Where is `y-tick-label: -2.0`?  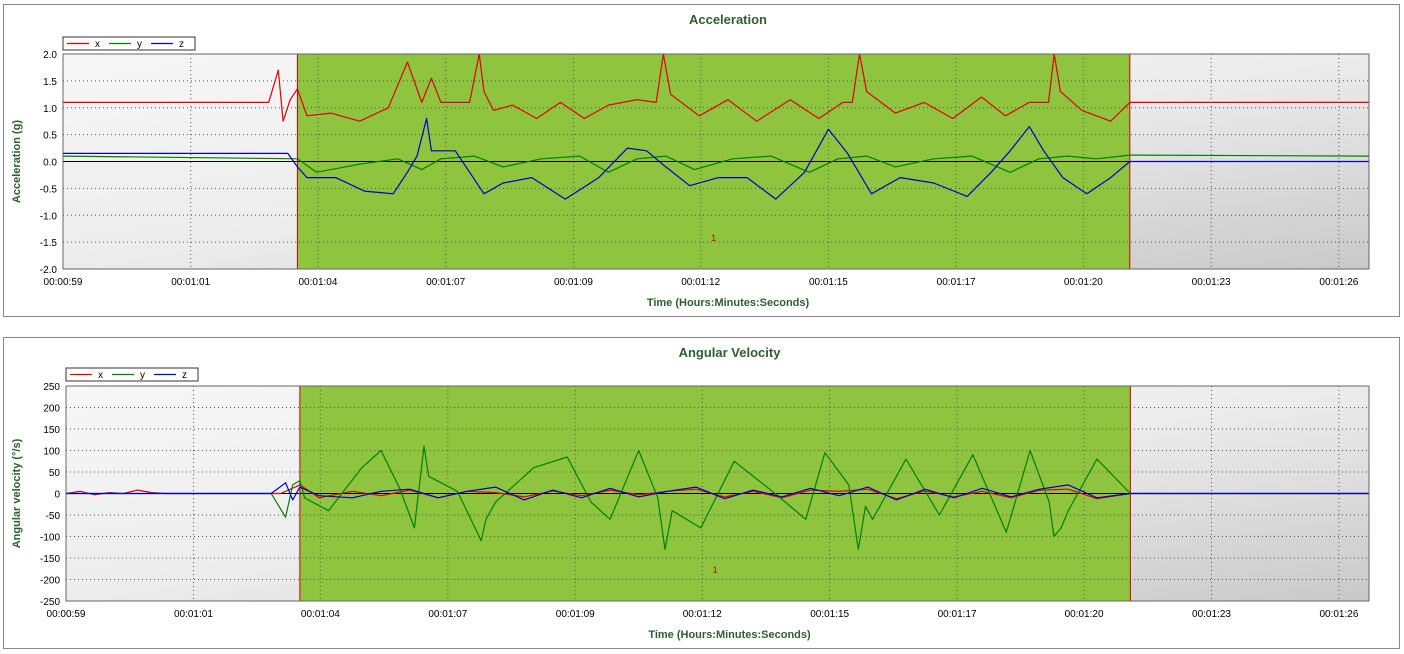
y-tick-label: -2.0 is located at coordinates (49, 270).